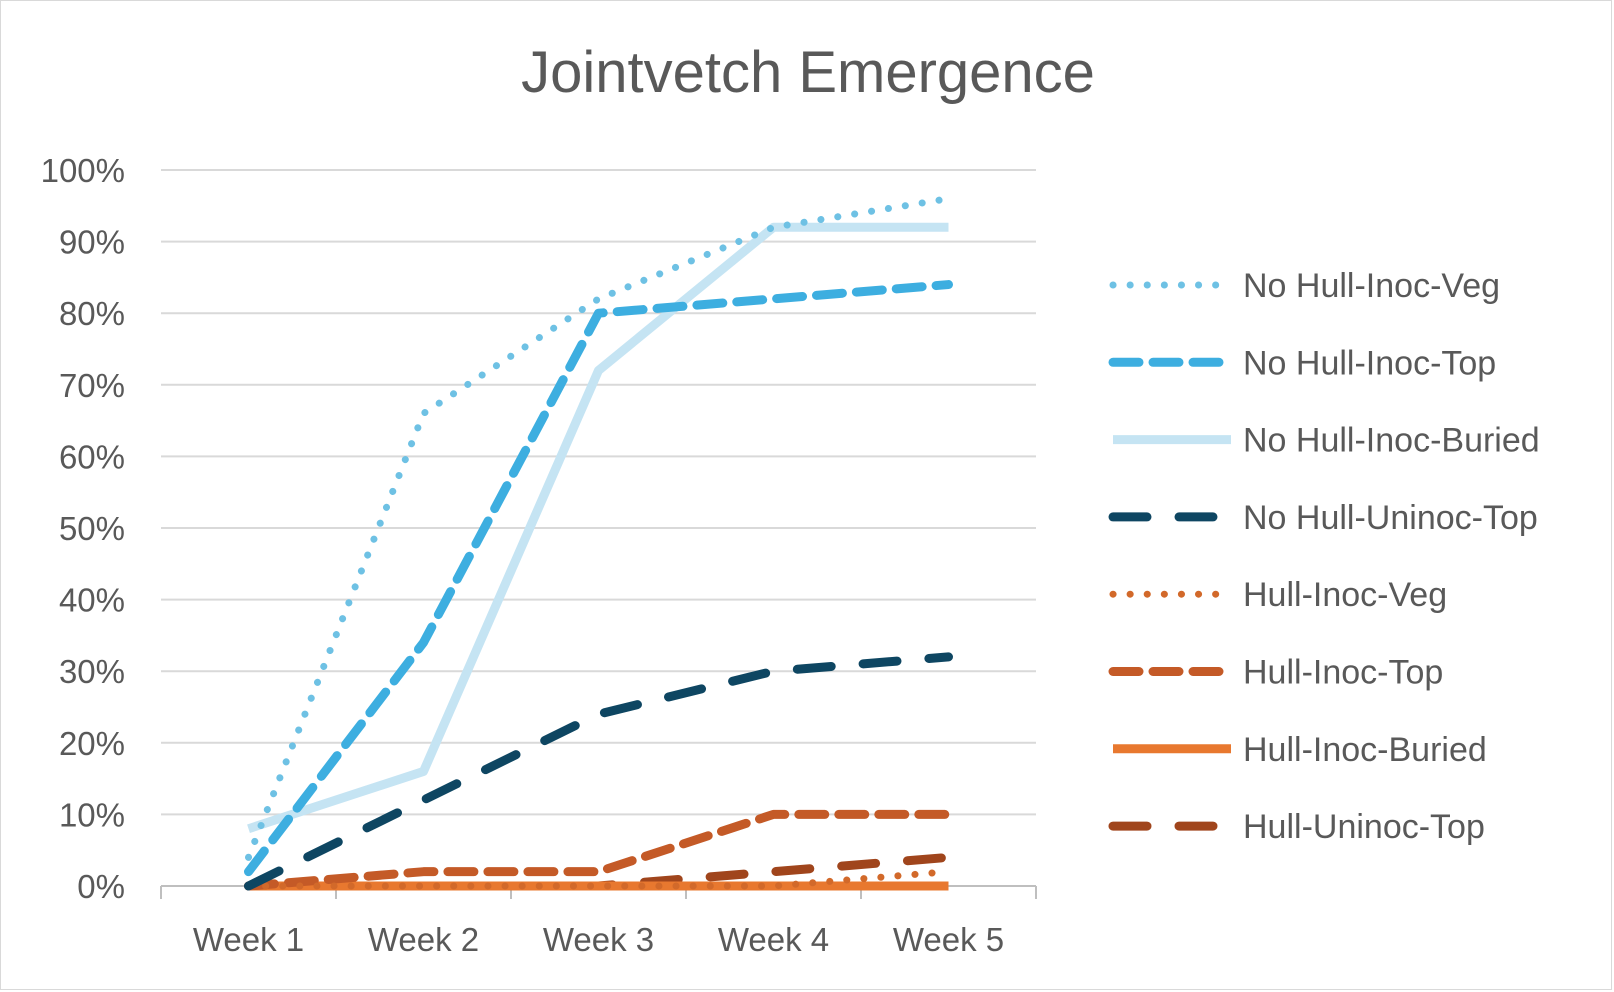 The width and height of the screenshot is (1614, 992). Describe the element at coordinates (92, 743) in the screenshot. I see `y-tick-label: 20%` at that location.